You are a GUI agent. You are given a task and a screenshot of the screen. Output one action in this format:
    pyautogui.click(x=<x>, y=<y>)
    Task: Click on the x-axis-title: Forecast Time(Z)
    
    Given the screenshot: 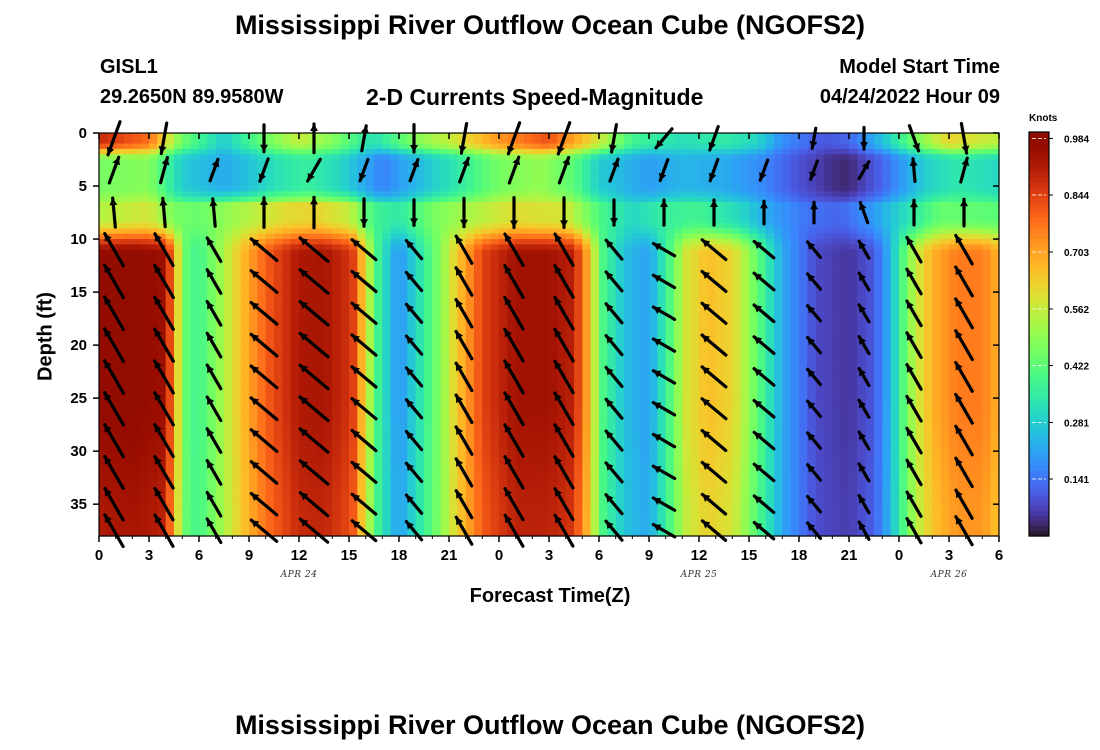 What is the action you would take?
    pyautogui.click(x=550, y=596)
    